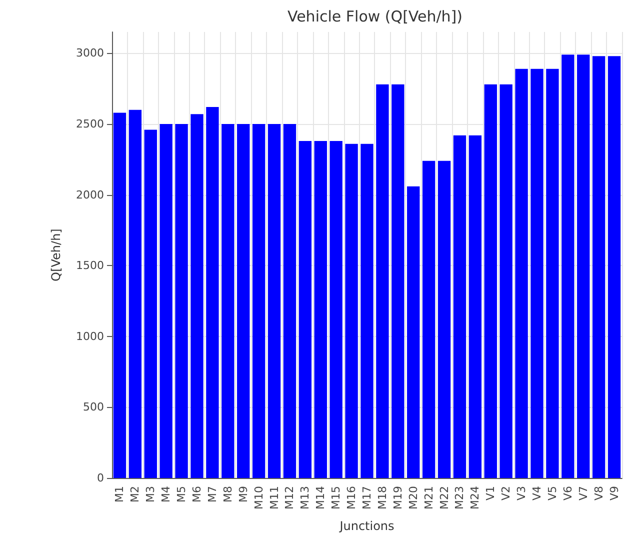 Image resolution: width=634 pixels, height=542 pixels. Describe the element at coordinates (397, 498) in the screenshot. I see `x-tick-label: M19` at that location.